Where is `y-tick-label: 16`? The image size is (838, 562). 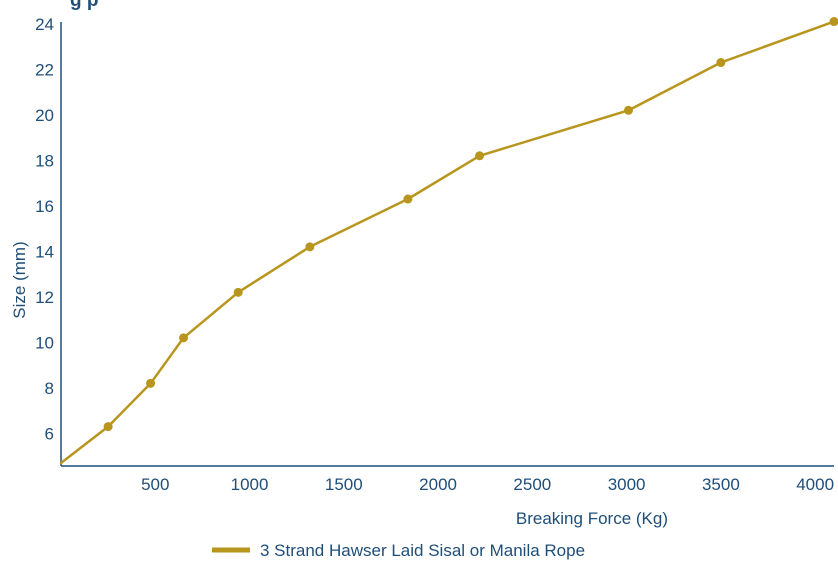 y-tick-label: 16 is located at coordinates (44, 206).